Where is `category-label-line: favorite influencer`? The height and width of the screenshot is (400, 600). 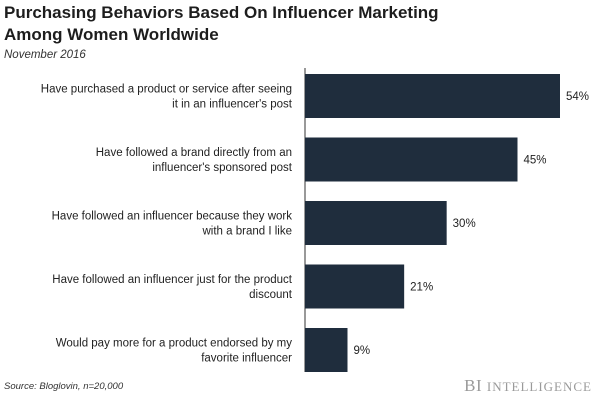 category-label-line: favorite influencer is located at coordinates (246, 359).